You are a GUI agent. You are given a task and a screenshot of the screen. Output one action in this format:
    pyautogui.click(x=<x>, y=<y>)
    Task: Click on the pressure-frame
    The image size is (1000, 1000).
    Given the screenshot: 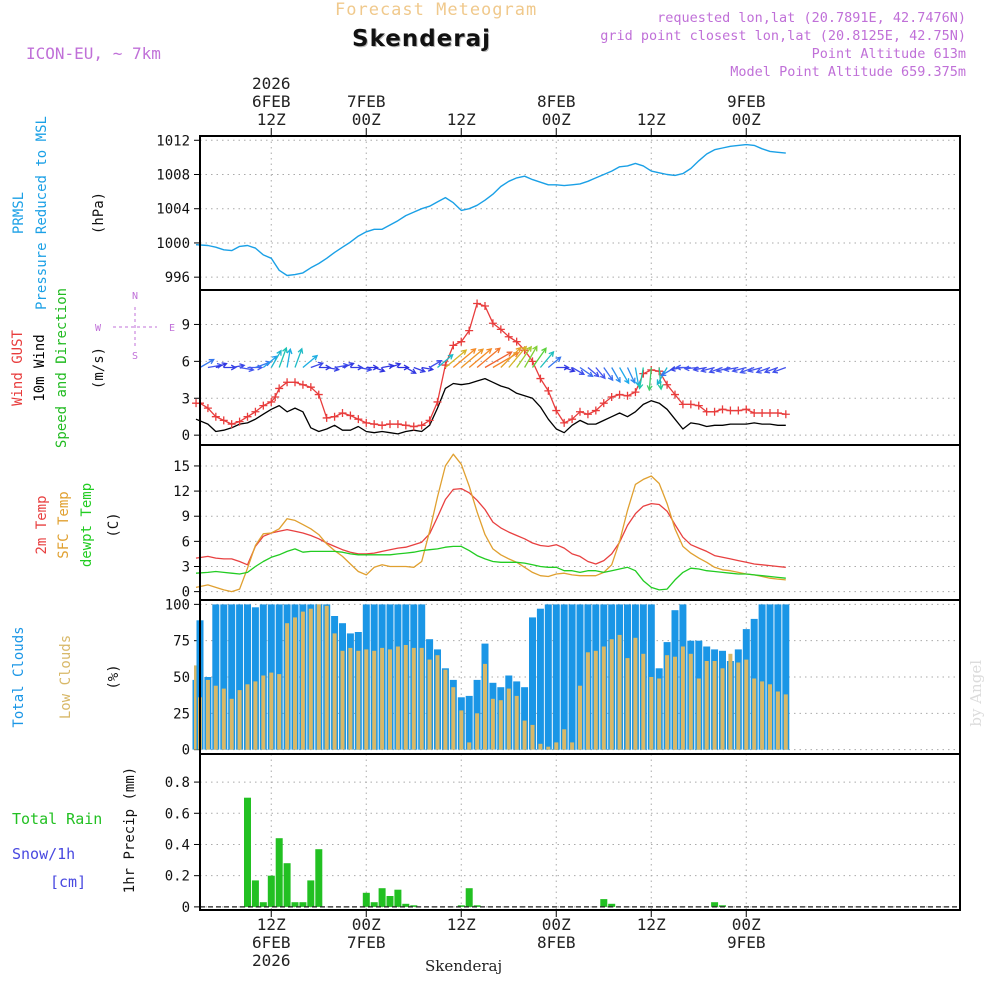 What is the action you would take?
    pyautogui.click(x=580, y=213)
    